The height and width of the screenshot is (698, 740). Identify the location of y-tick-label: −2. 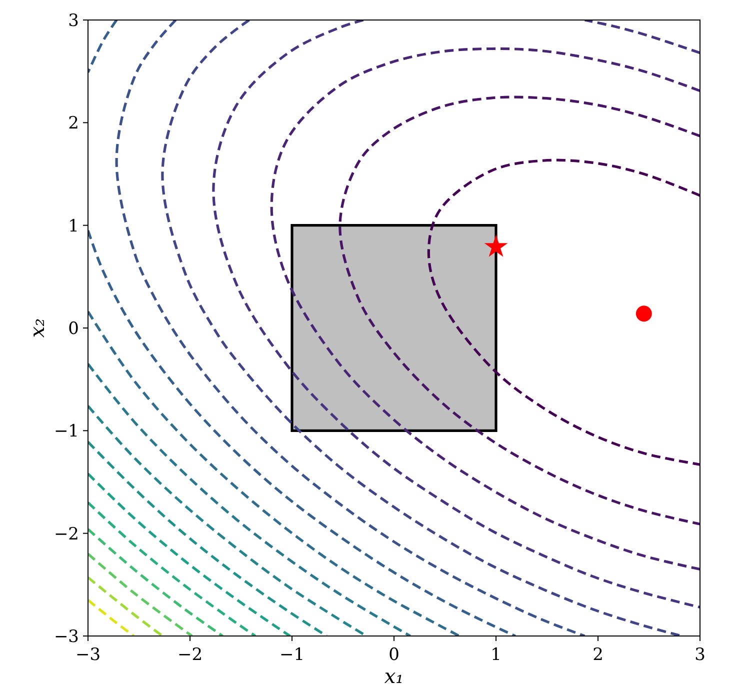
(66, 534).